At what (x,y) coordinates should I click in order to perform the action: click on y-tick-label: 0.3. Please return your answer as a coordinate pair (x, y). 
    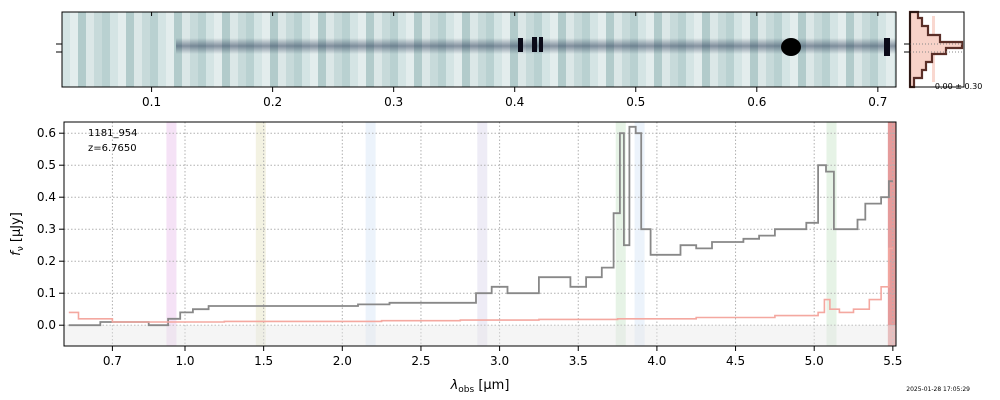
    Looking at the image, I should click on (46, 229).